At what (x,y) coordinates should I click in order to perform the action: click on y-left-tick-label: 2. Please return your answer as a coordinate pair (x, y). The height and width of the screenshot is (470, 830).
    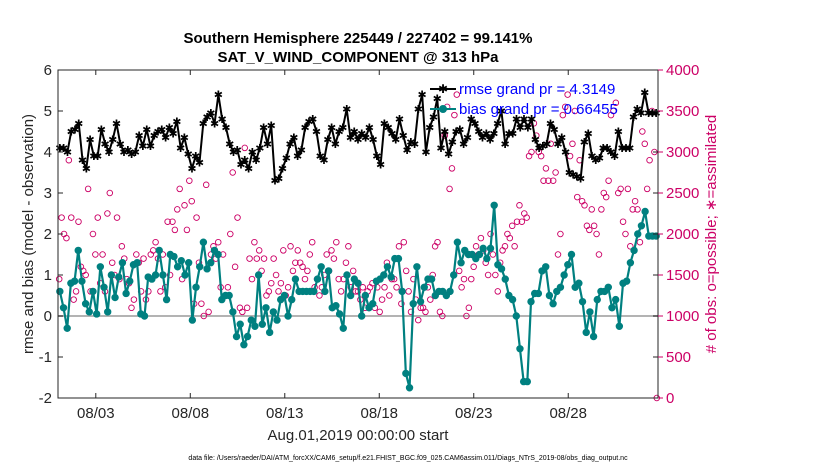
    Looking at the image, I should click on (48, 234).